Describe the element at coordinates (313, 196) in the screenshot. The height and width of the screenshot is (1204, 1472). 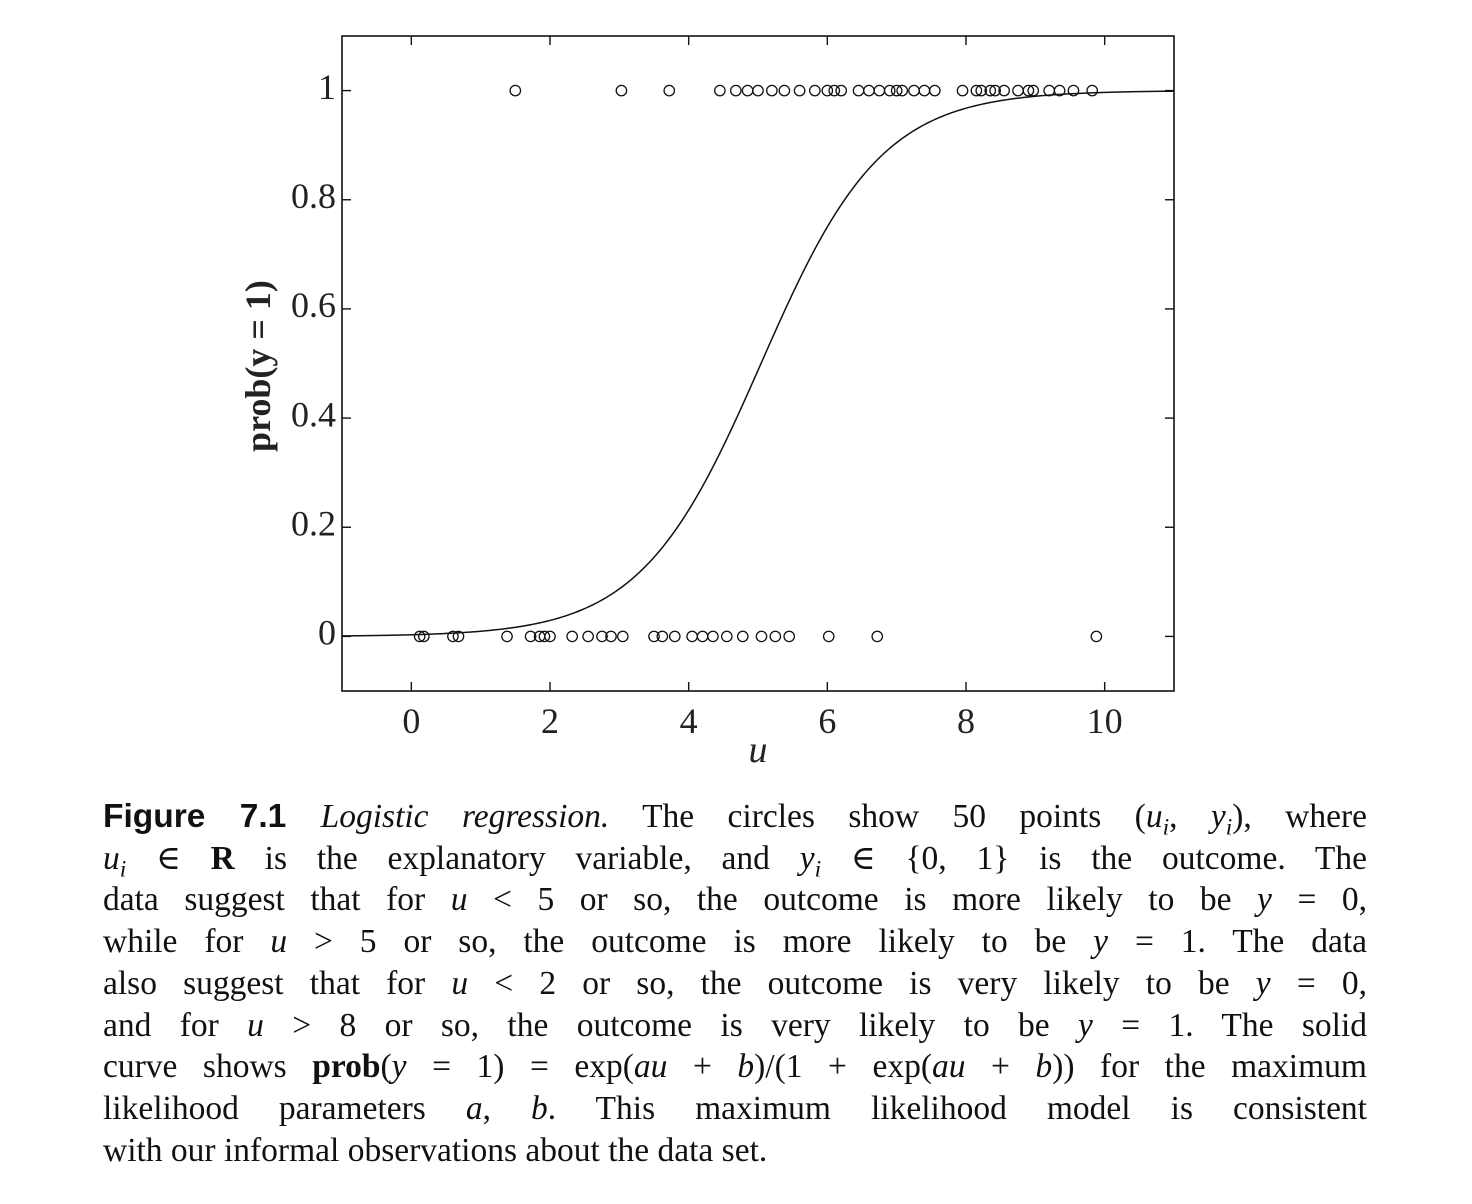
I see `y-tick-label: 0.8` at that location.